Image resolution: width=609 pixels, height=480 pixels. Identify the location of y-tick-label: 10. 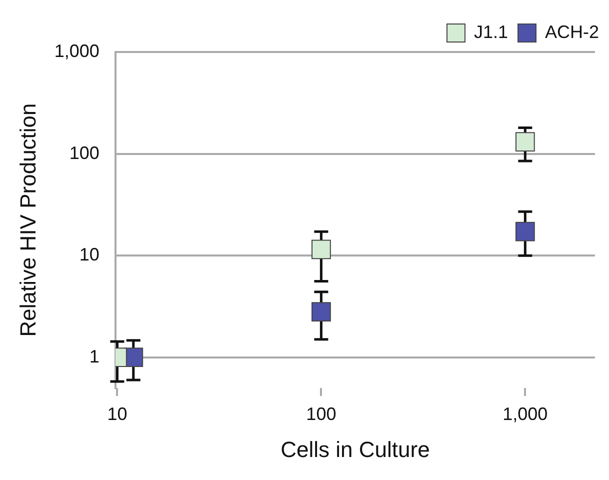
(89, 254).